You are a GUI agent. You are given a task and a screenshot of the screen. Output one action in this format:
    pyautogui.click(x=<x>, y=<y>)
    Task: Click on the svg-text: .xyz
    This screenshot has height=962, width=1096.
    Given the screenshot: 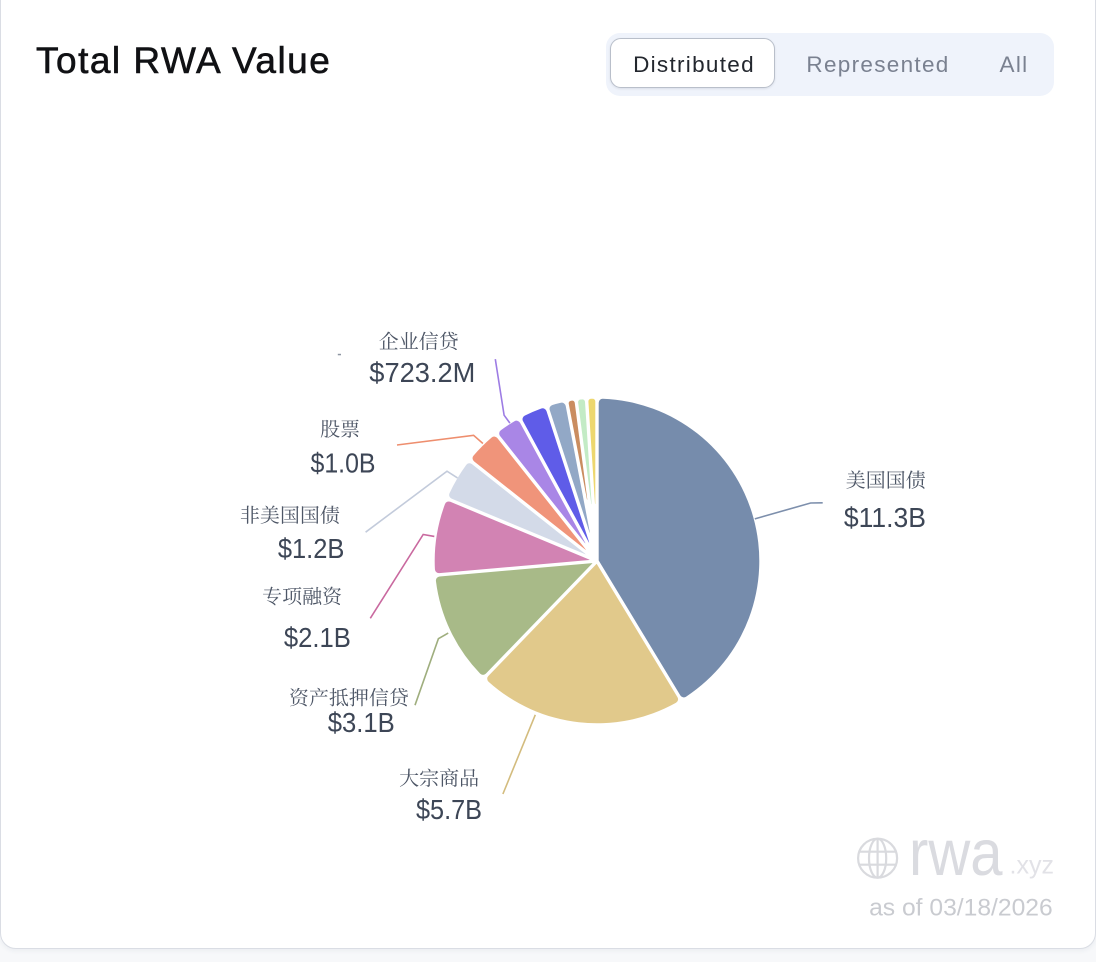 What is the action you would take?
    pyautogui.click(x=1032, y=865)
    